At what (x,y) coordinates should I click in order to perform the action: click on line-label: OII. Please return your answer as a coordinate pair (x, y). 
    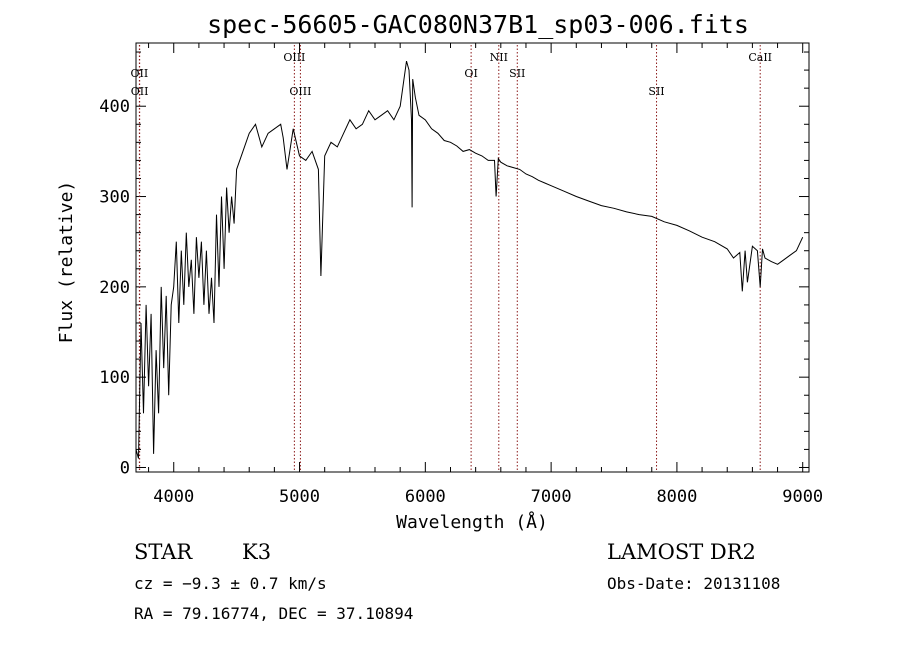
    Looking at the image, I should click on (140, 91).